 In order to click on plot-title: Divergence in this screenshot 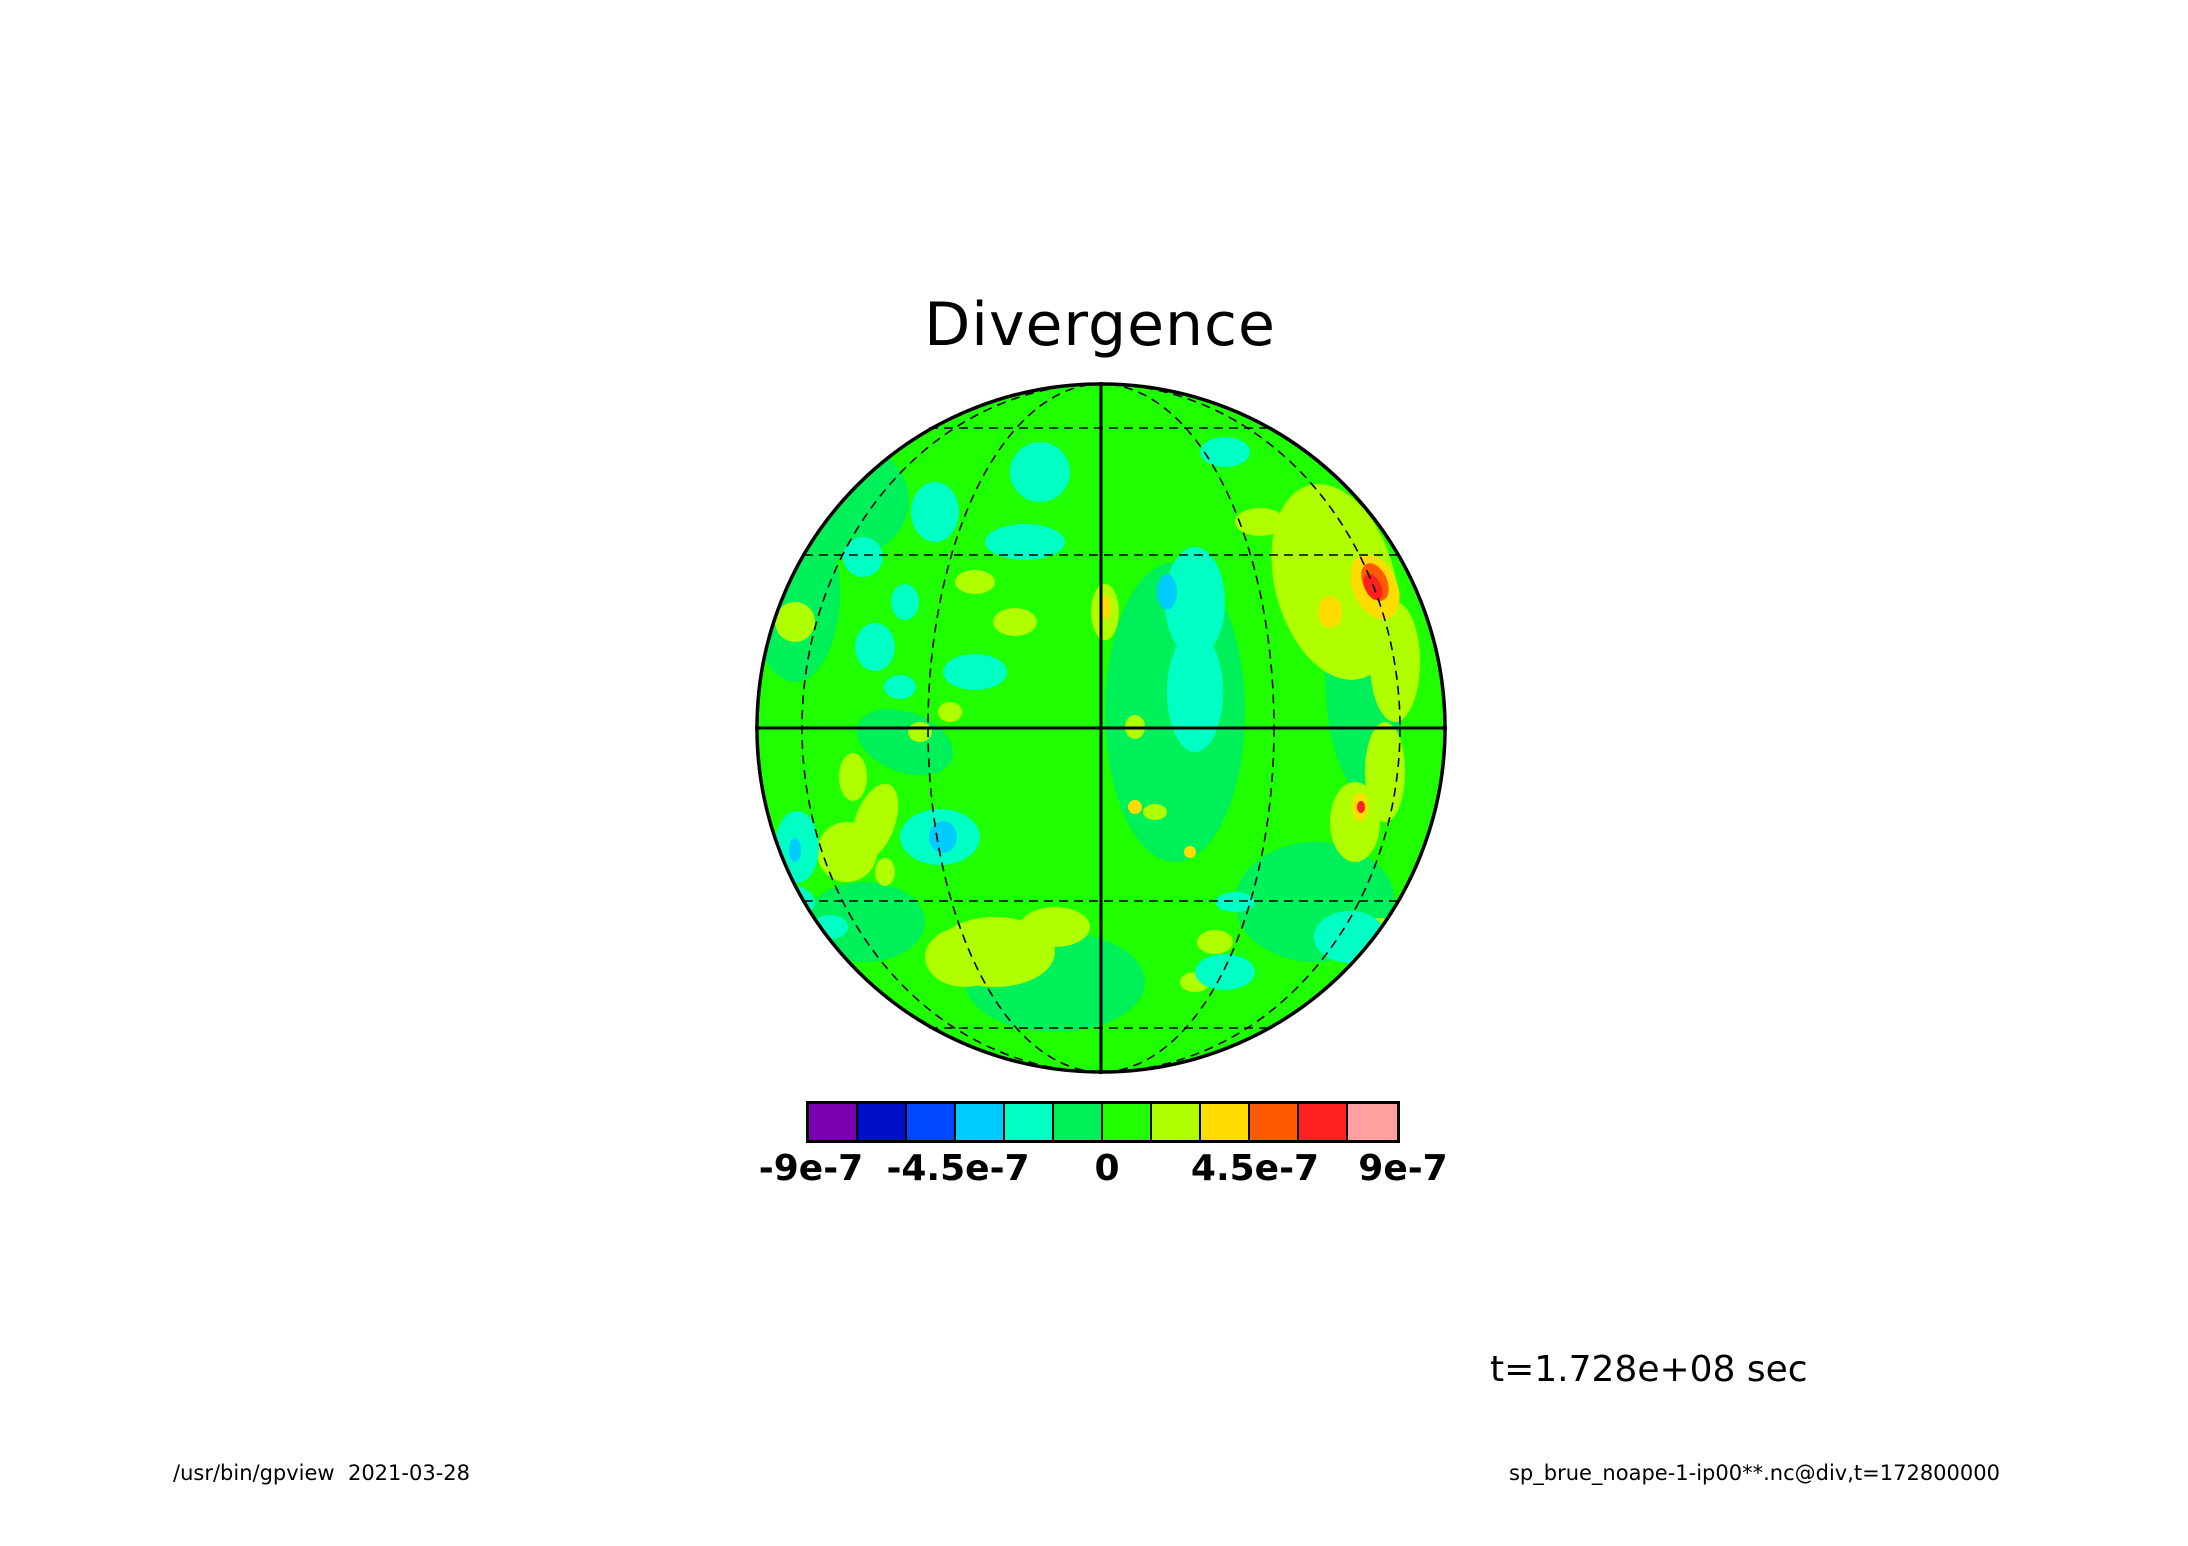, I will do `click(1100, 325)`.